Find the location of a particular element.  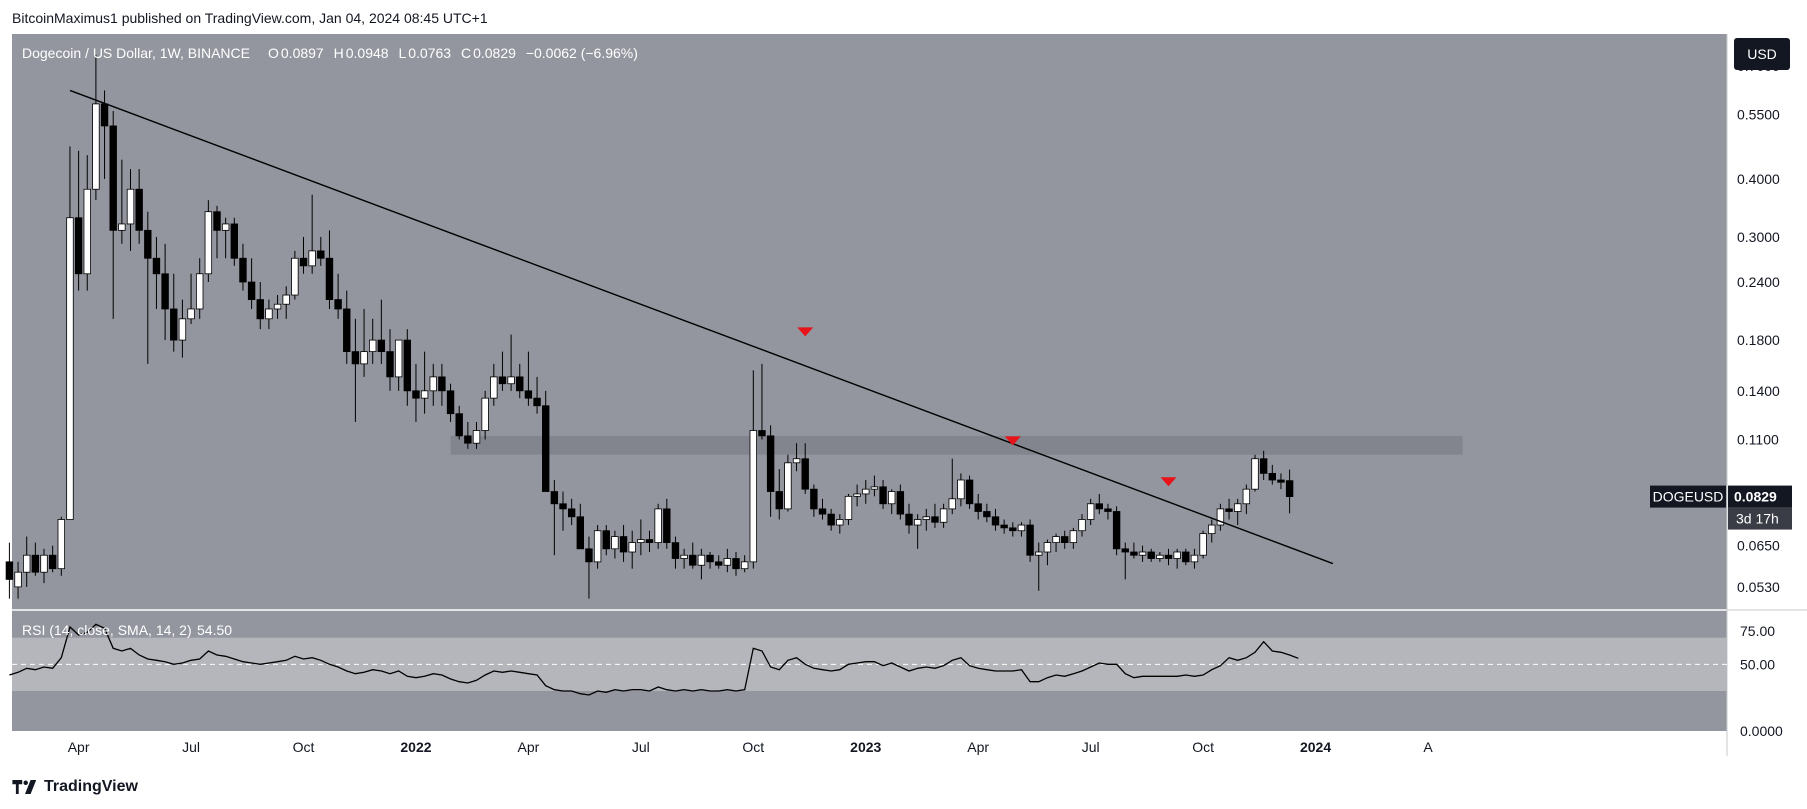

ohlc-change: −0.0062 (−6.96%) is located at coordinates (582, 53).